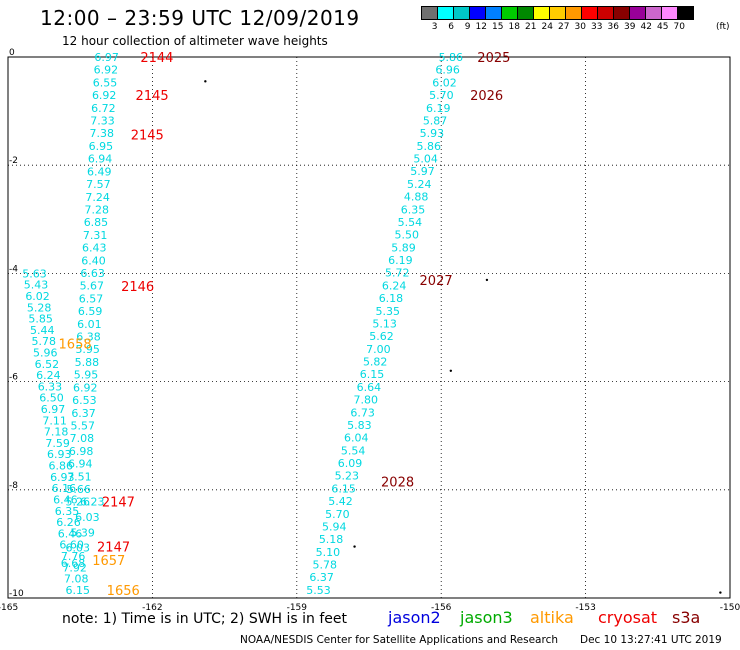 This screenshot has width=740, height=650. Describe the element at coordinates (481, 27) in the screenshot. I see `colorbar-tick-label: 12` at that location.